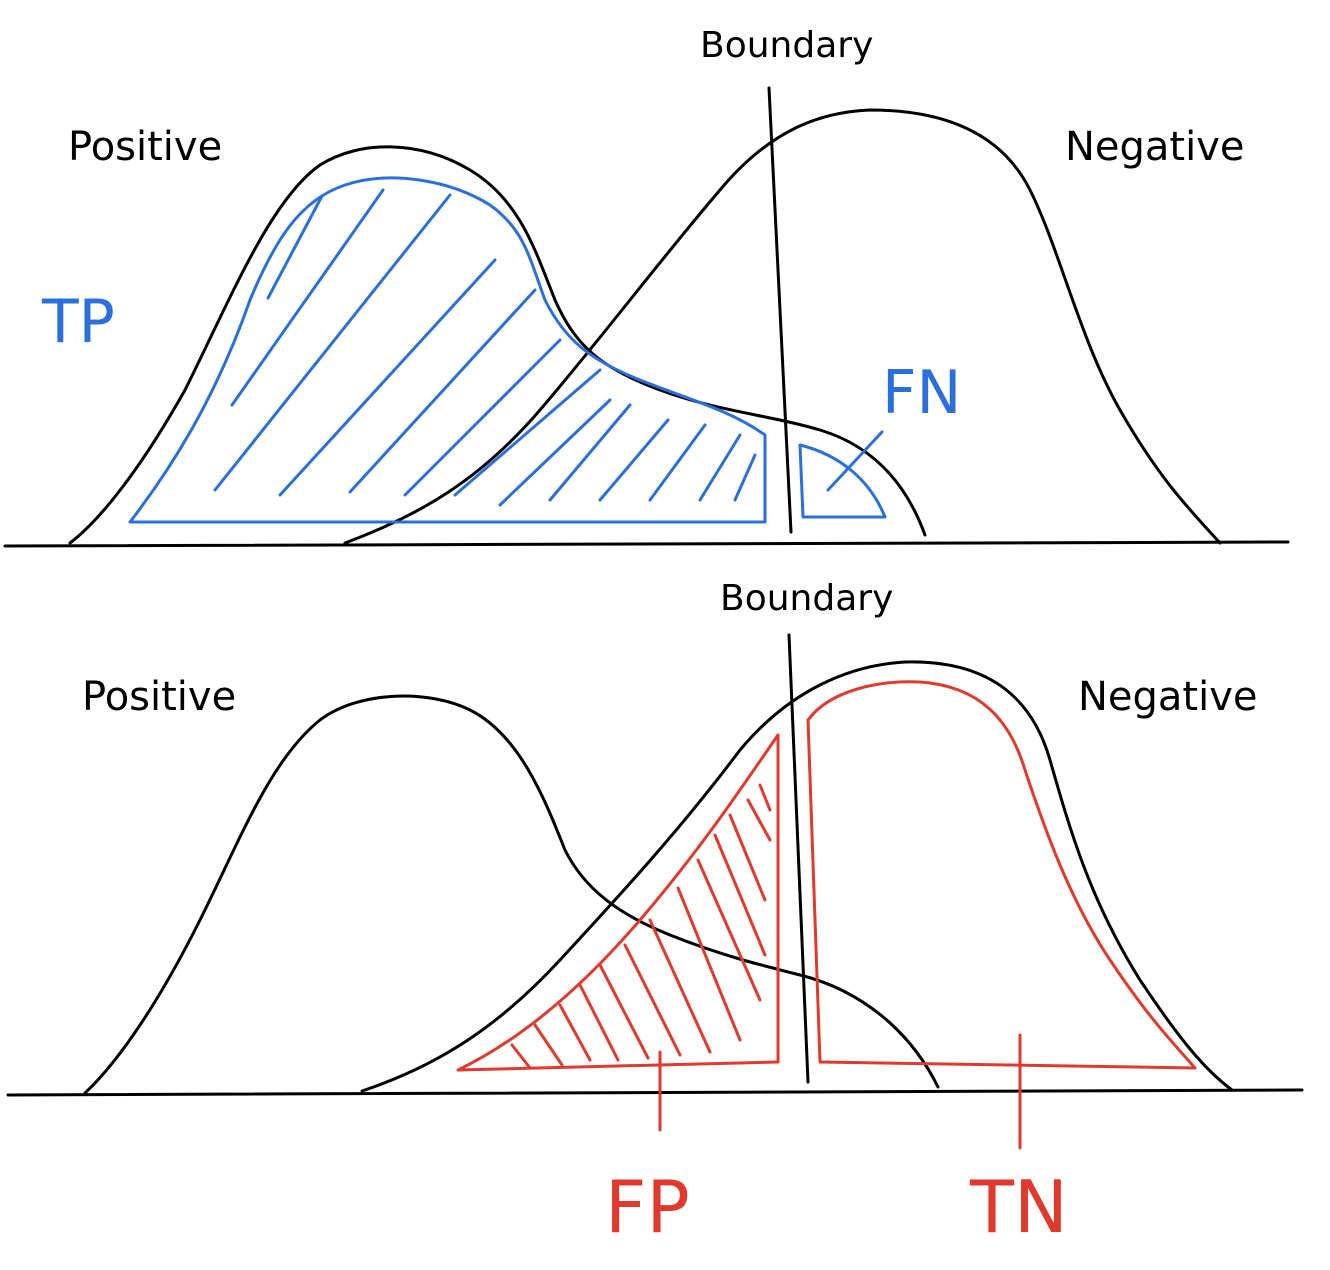 The image size is (1330, 1270). I want to click on top-x-axis, so click(646, 544).